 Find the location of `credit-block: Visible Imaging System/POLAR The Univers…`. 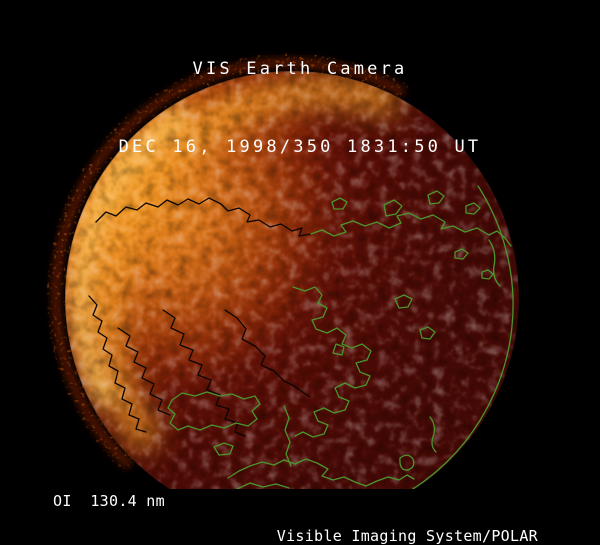

credit-block: Visible Imaging System/POLAR The Univers… is located at coordinates (388, 519).